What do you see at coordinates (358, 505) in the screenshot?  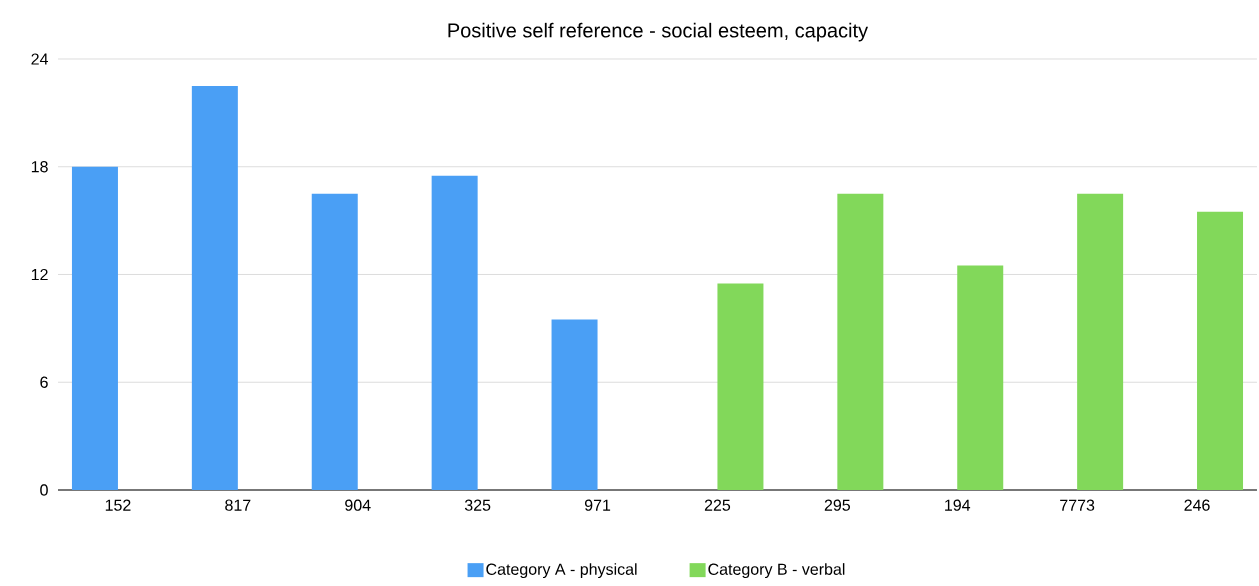 I see `x-tick-label: 904` at bounding box center [358, 505].